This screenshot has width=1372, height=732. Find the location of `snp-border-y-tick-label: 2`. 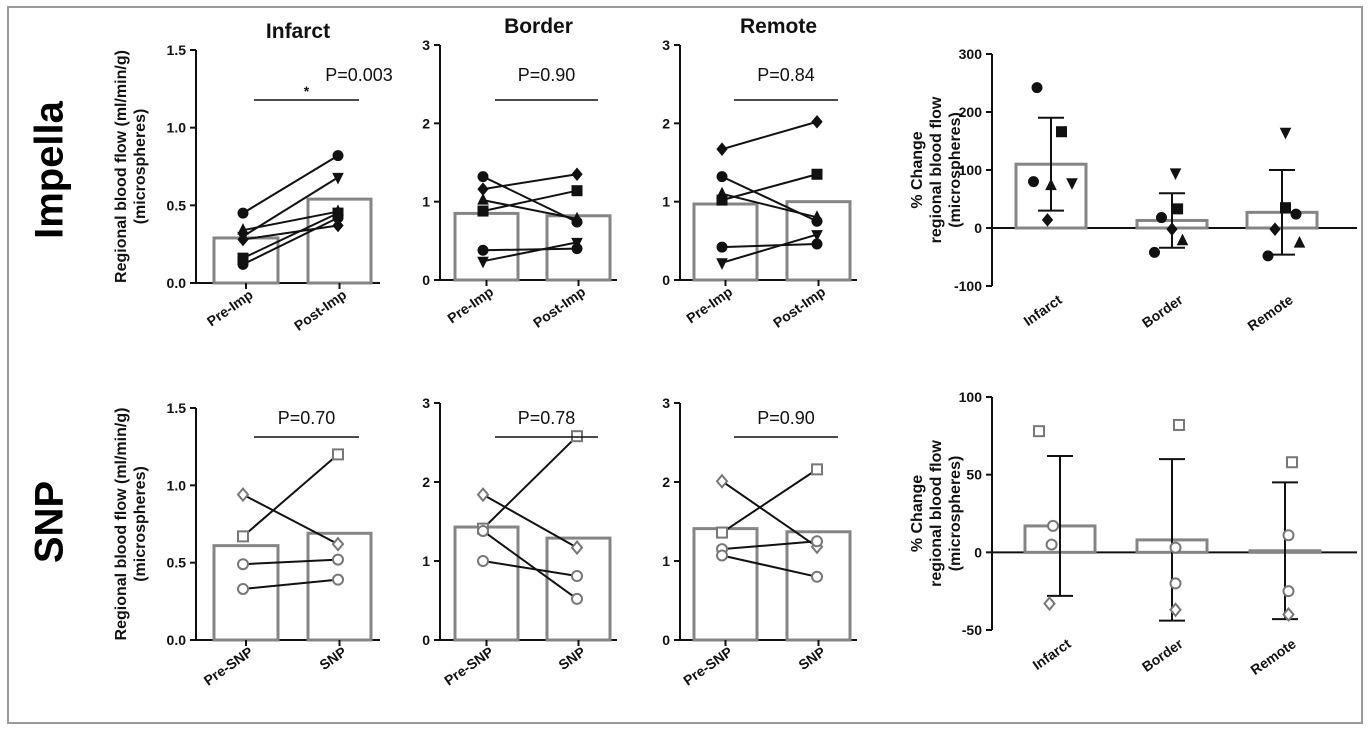

snp-border-y-tick-label: 2 is located at coordinates (426, 482).